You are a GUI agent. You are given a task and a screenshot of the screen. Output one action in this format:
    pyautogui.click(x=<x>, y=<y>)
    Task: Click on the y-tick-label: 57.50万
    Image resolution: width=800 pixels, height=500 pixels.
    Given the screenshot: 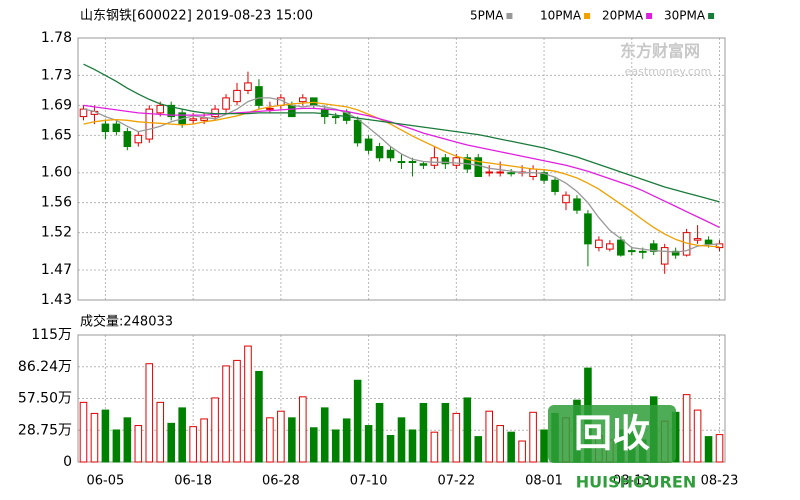 What is the action you would take?
    pyautogui.click(x=45, y=399)
    